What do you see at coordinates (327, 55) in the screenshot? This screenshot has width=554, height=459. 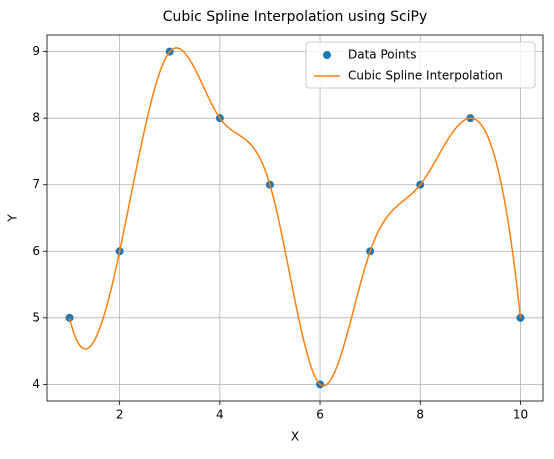 I see `legend-swatch` at bounding box center [327, 55].